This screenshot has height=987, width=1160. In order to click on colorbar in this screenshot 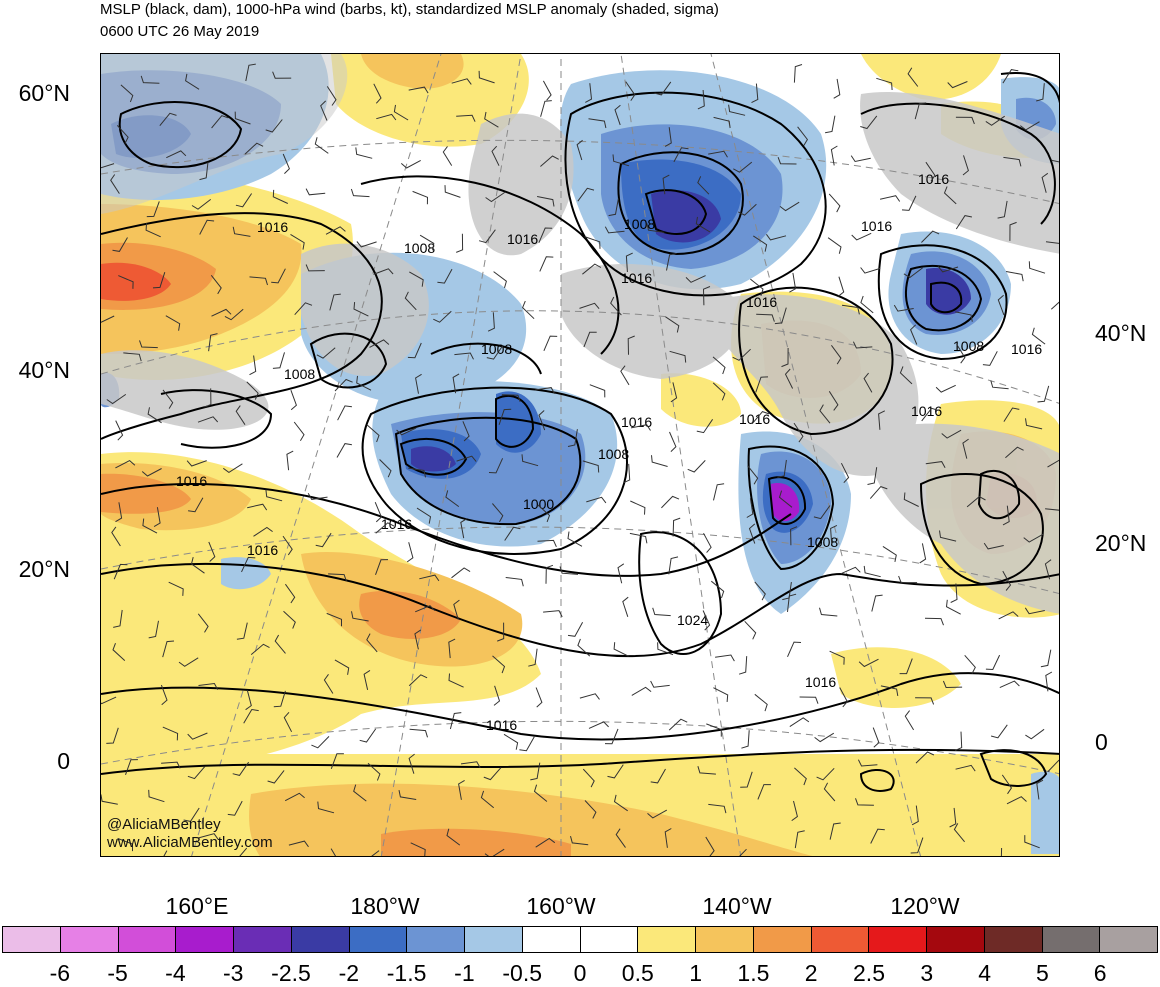, I will do `click(580, 939)`.